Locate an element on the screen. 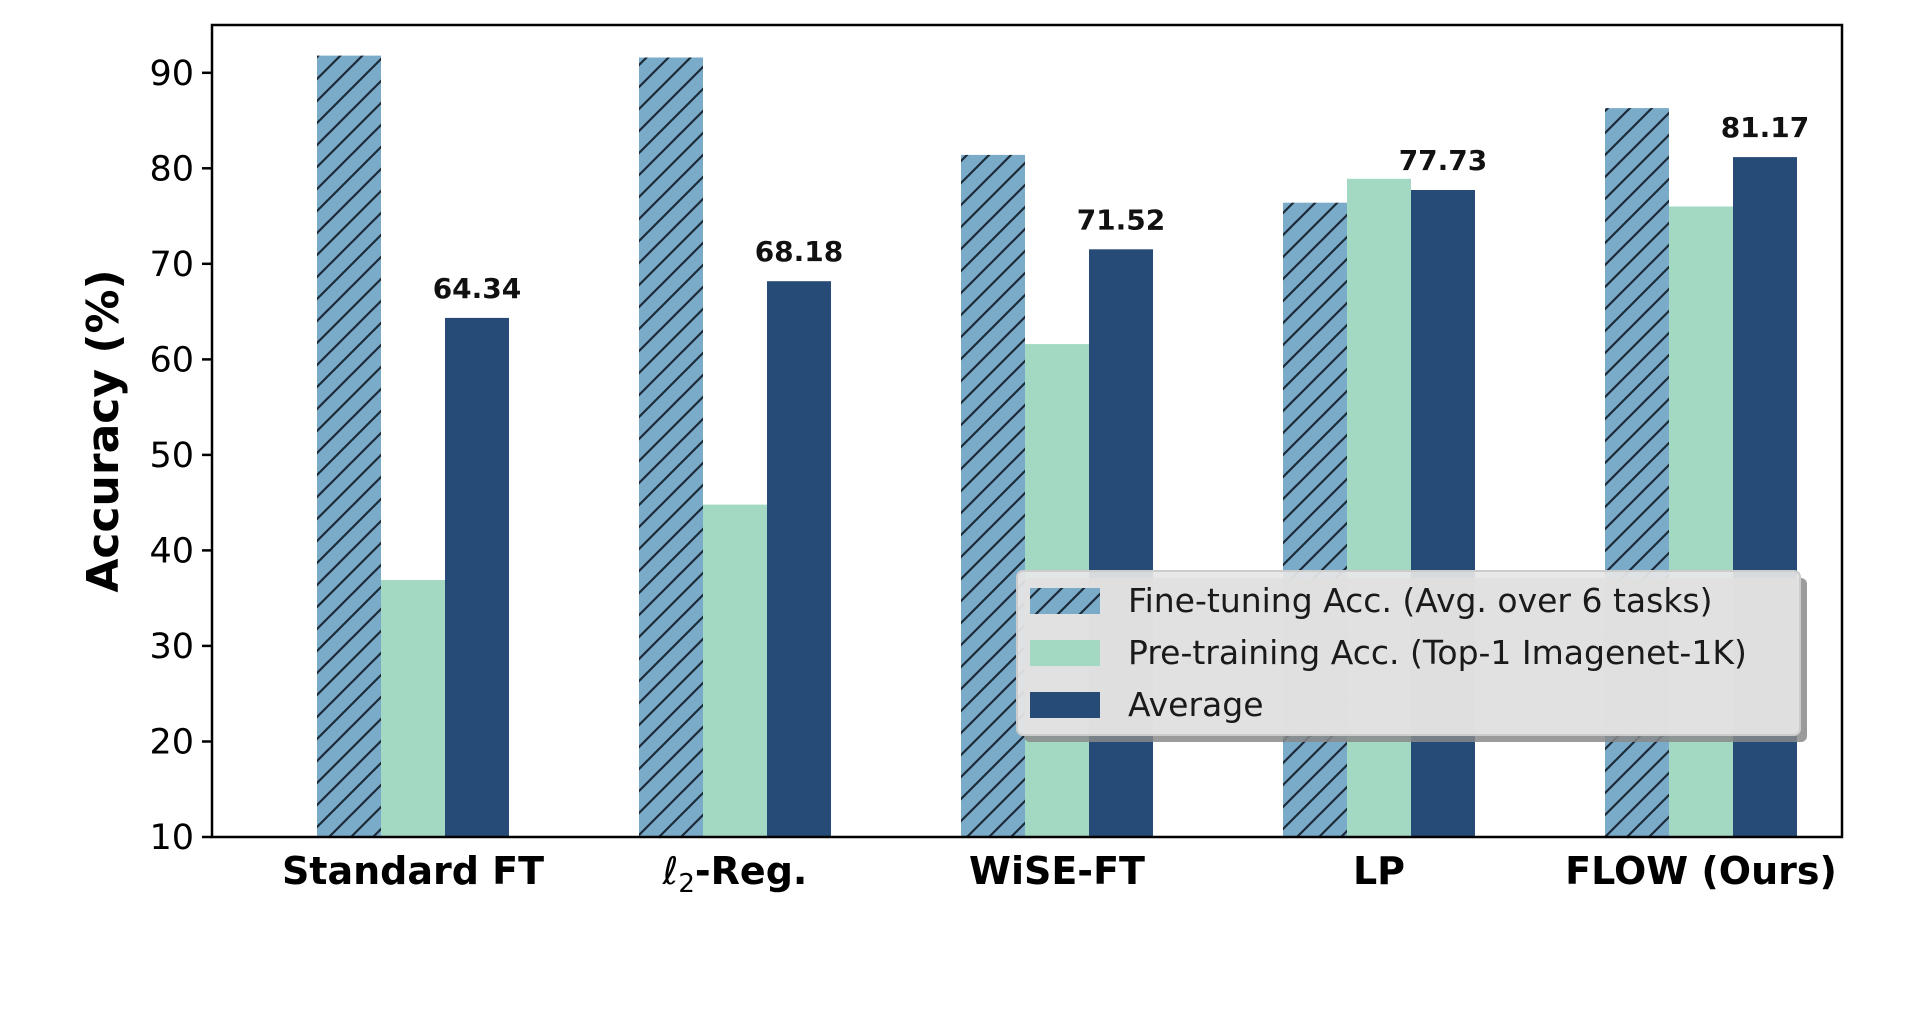 The height and width of the screenshot is (1012, 1912). x-tick-label-4: LP is located at coordinates (1379, 871).